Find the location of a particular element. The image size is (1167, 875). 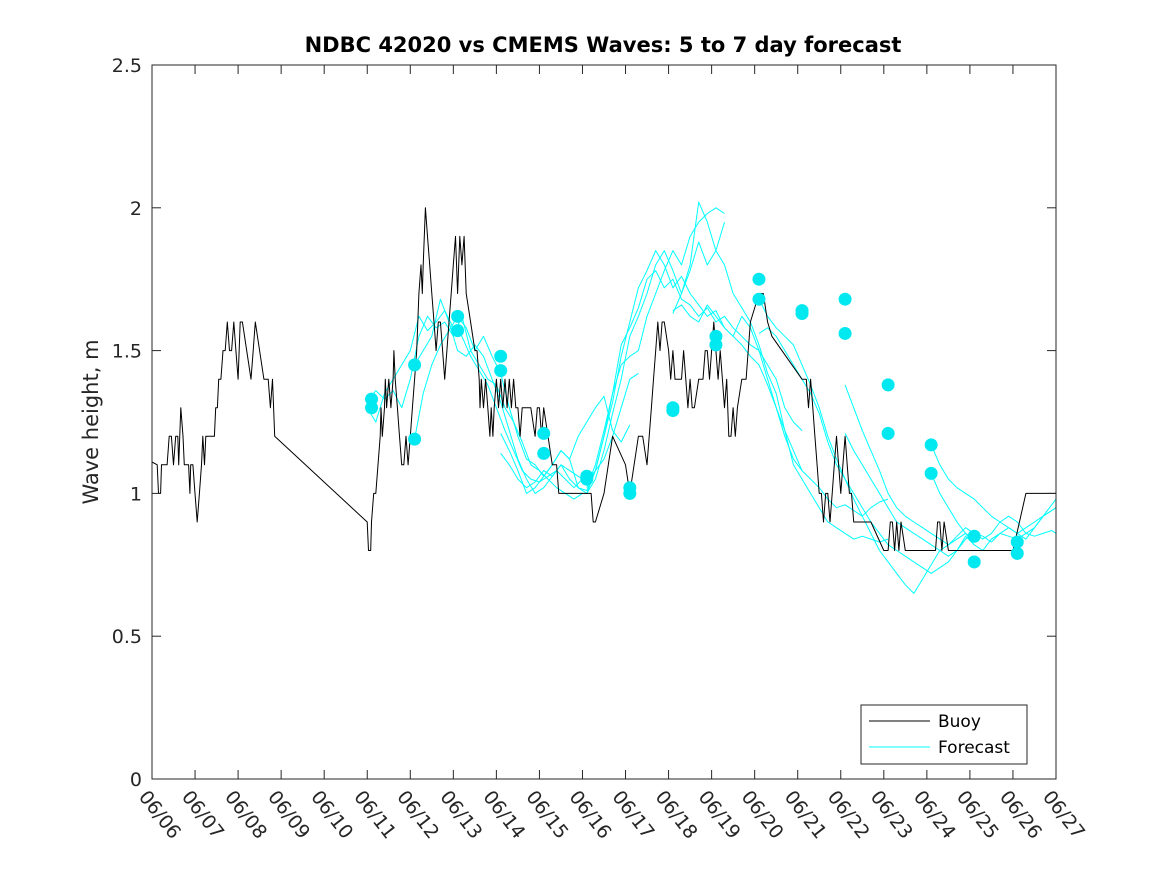

y-tick-label: 1.5 is located at coordinates (127, 352).